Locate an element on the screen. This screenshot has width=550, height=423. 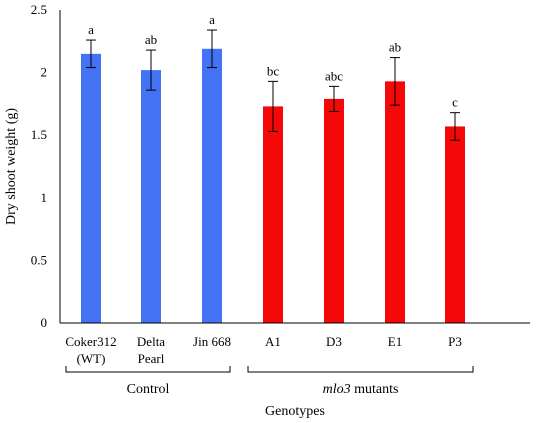
group-brackets: Control mlo3 mutants is located at coordinates (269, 381).